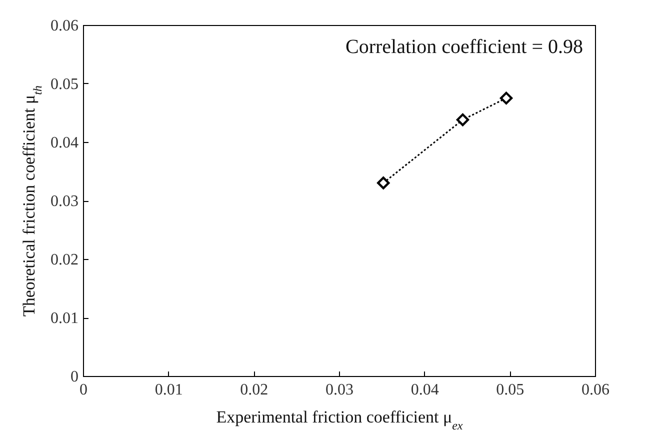 This screenshot has width=646, height=448. Describe the element at coordinates (340, 390) in the screenshot. I see `x-tick-label: 0.03` at that location.